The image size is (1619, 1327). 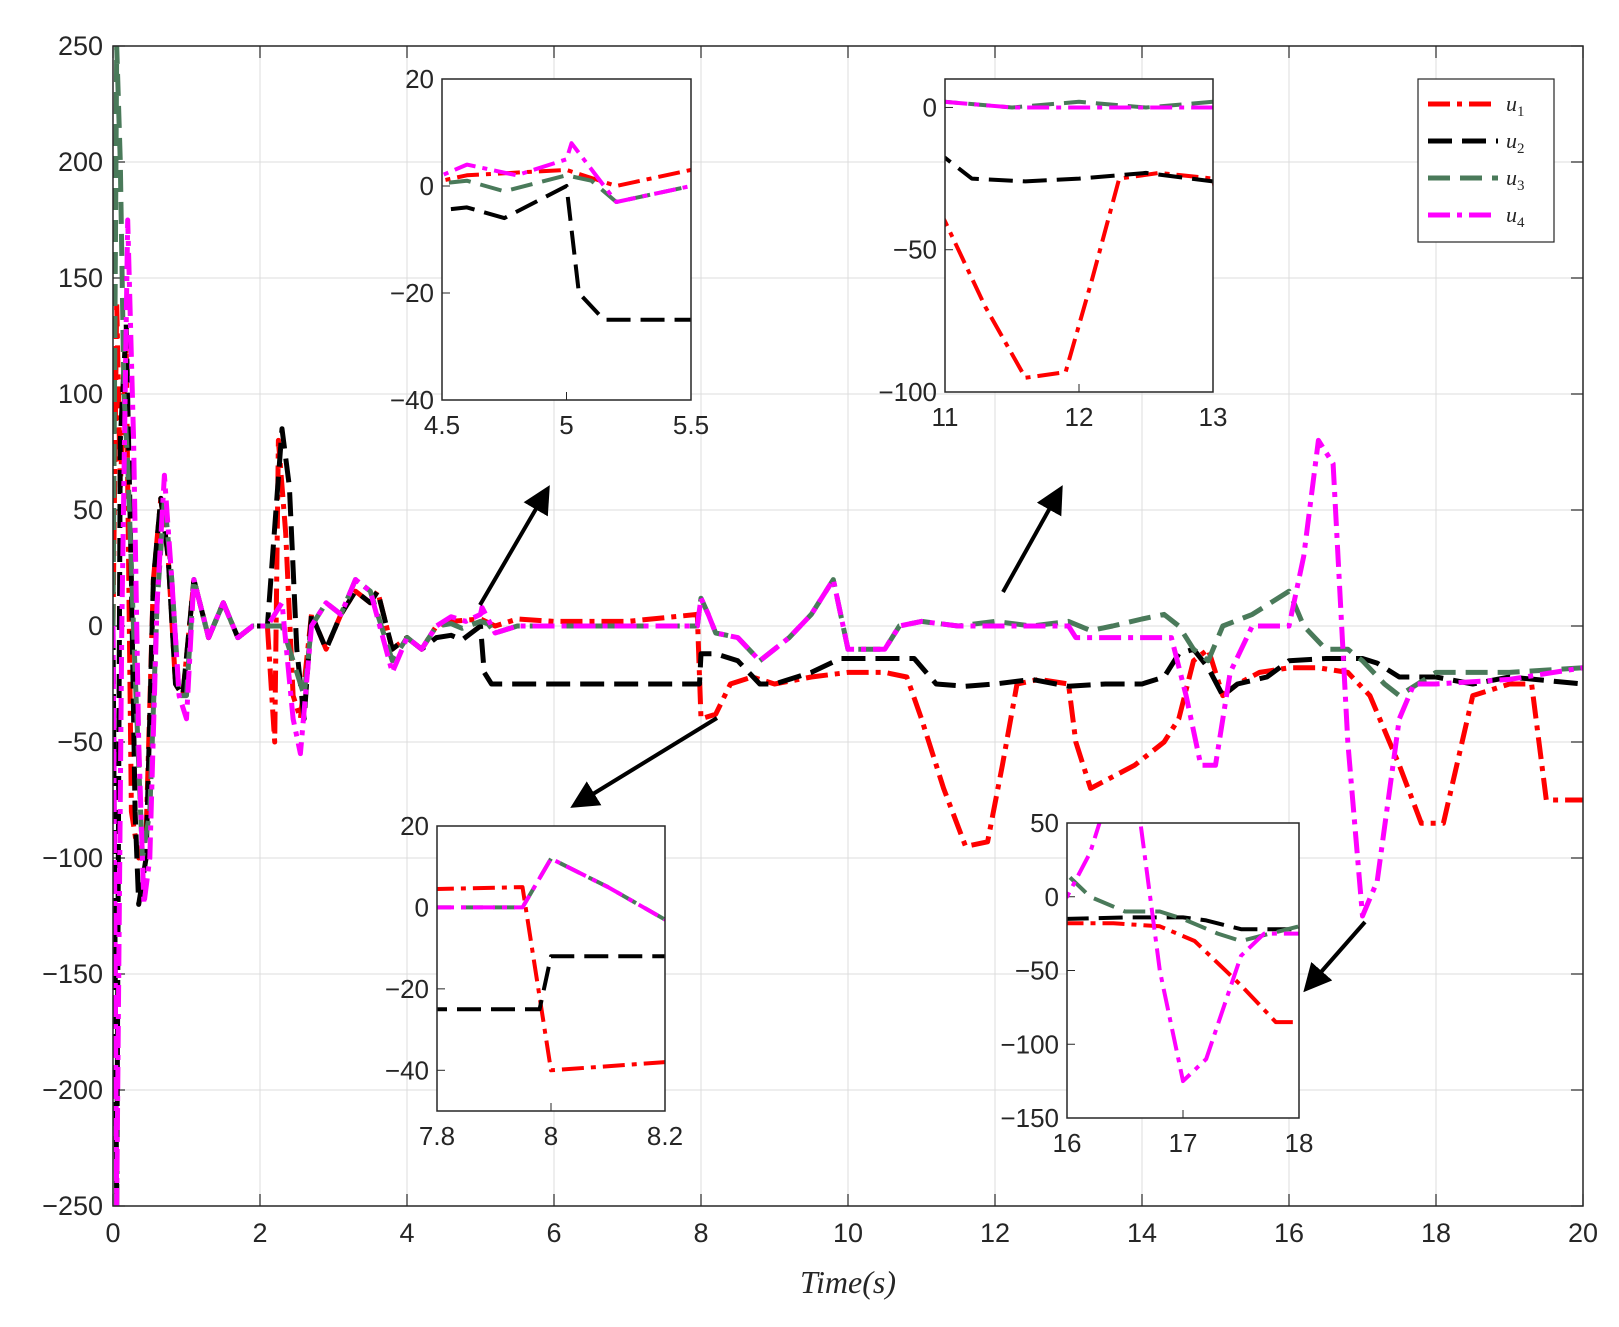 What do you see at coordinates (1044, 823) in the screenshot?
I see `inset-y-tick-label: 50` at bounding box center [1044, 823].